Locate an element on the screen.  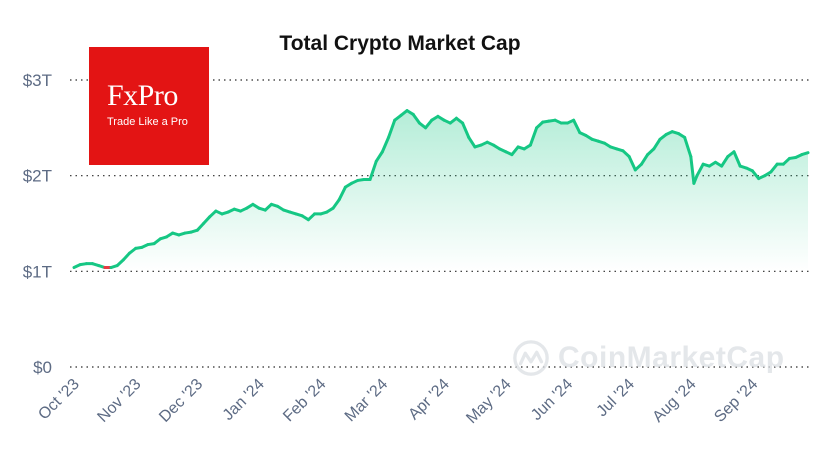
x-tick-label: Jun '24 is located at coordinates (552, 400).